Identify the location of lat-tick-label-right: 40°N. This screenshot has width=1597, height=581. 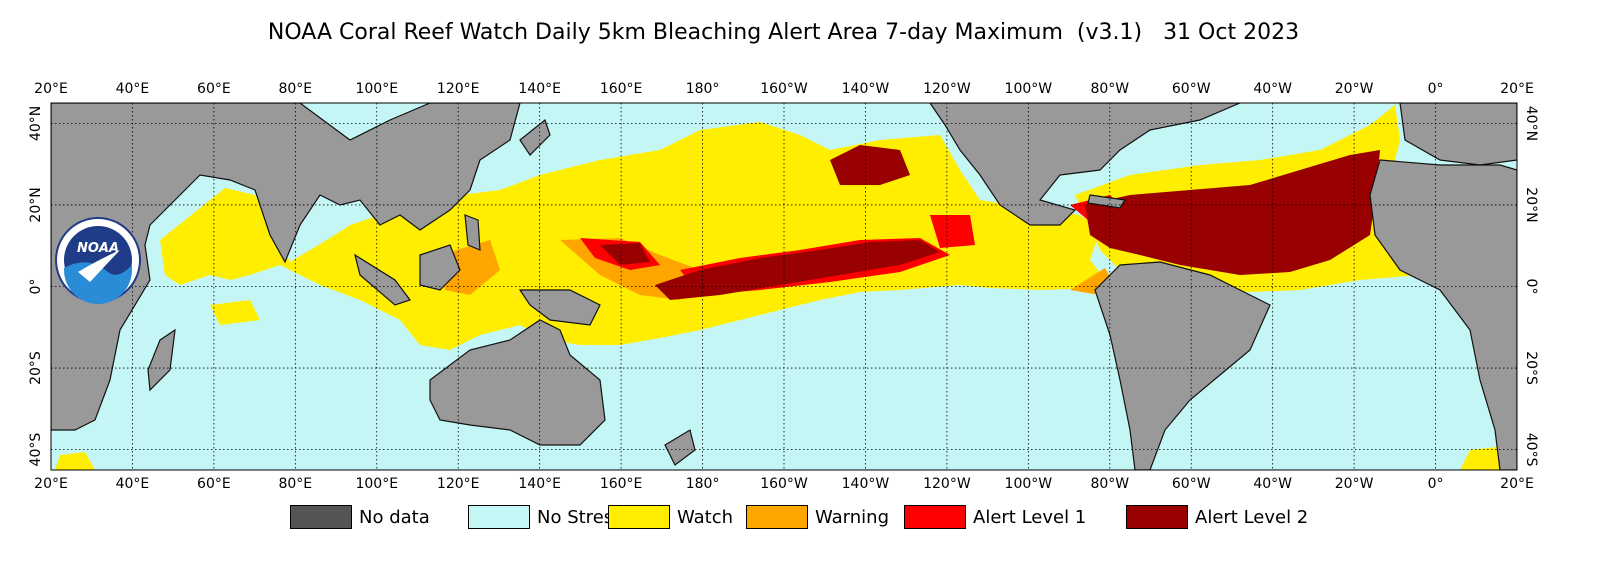
(1531, 123).